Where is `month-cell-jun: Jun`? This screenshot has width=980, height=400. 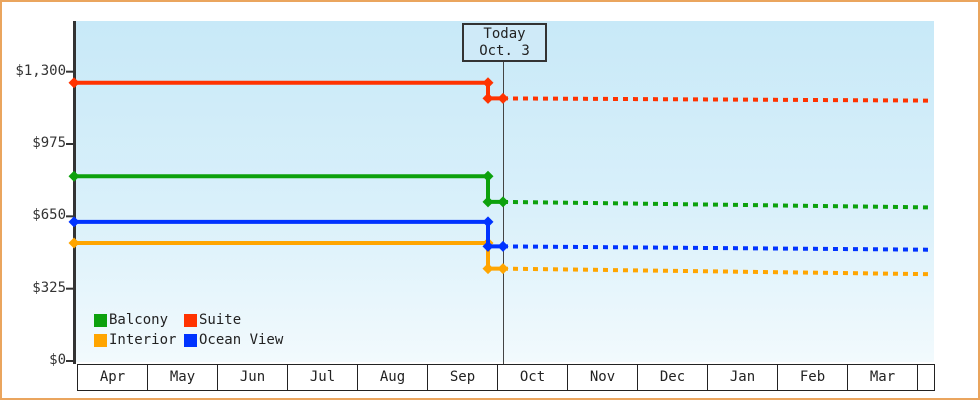
month-cell-jun: Jun is located at coordinates (252, 377).